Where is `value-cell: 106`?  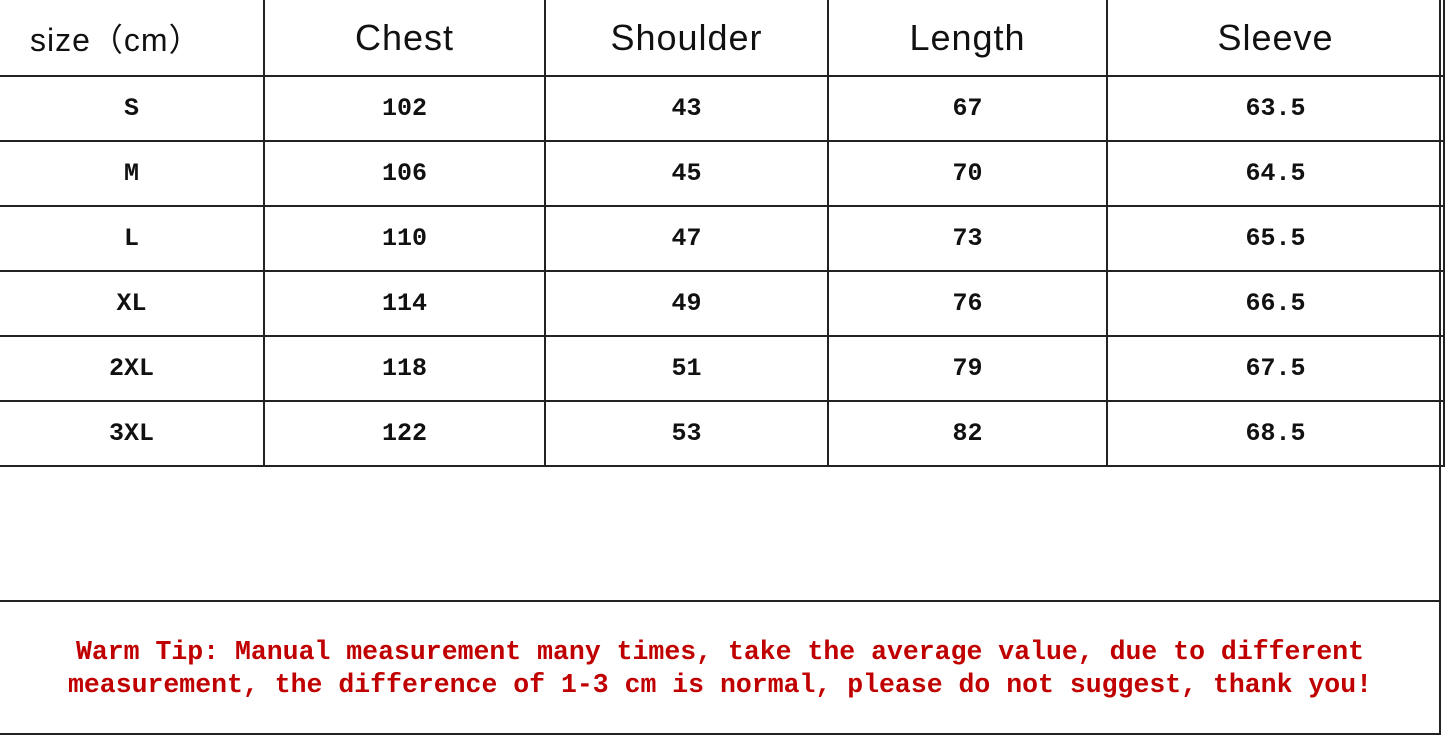 value-cell: 106 is located at coordinates (404, 173).